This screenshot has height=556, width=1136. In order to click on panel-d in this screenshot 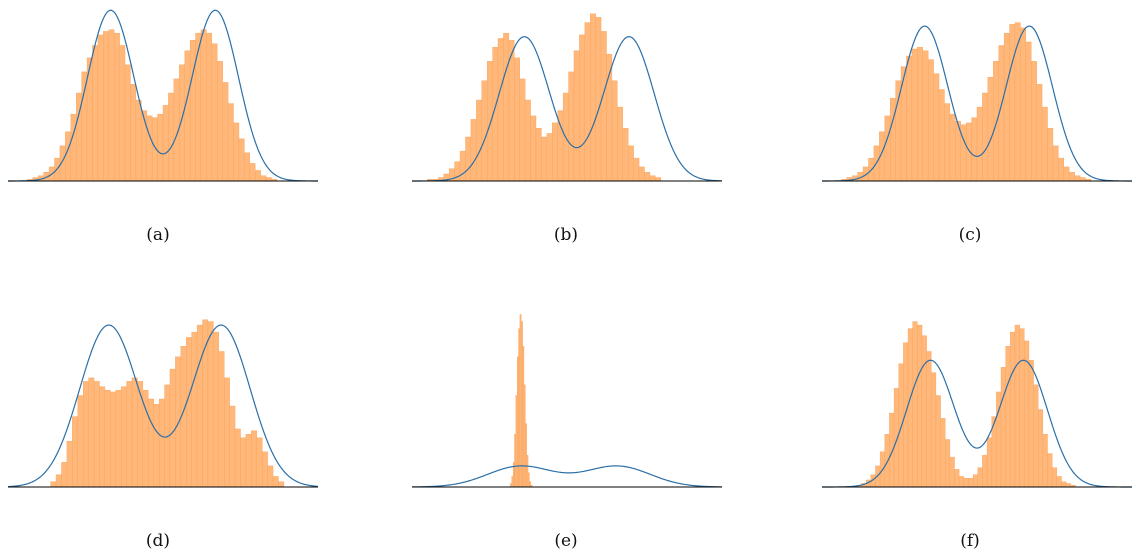, I will do `click(163, 403)`.